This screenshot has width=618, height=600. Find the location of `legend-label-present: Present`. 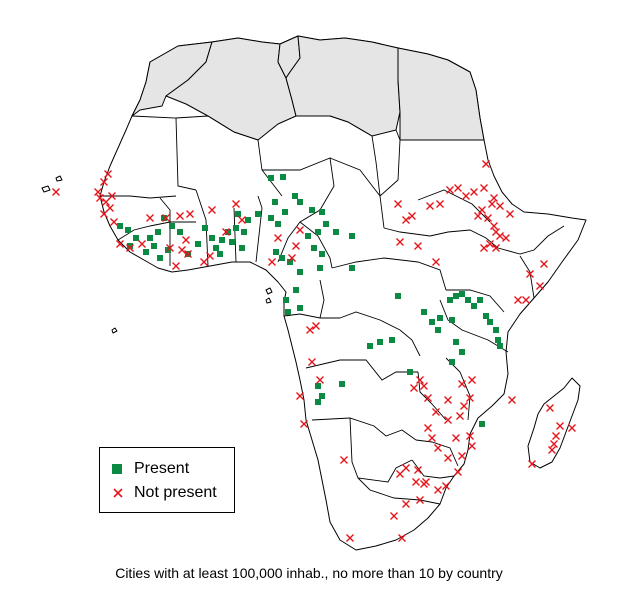

legend-label-present: Present is located at coordinates (162, 468).